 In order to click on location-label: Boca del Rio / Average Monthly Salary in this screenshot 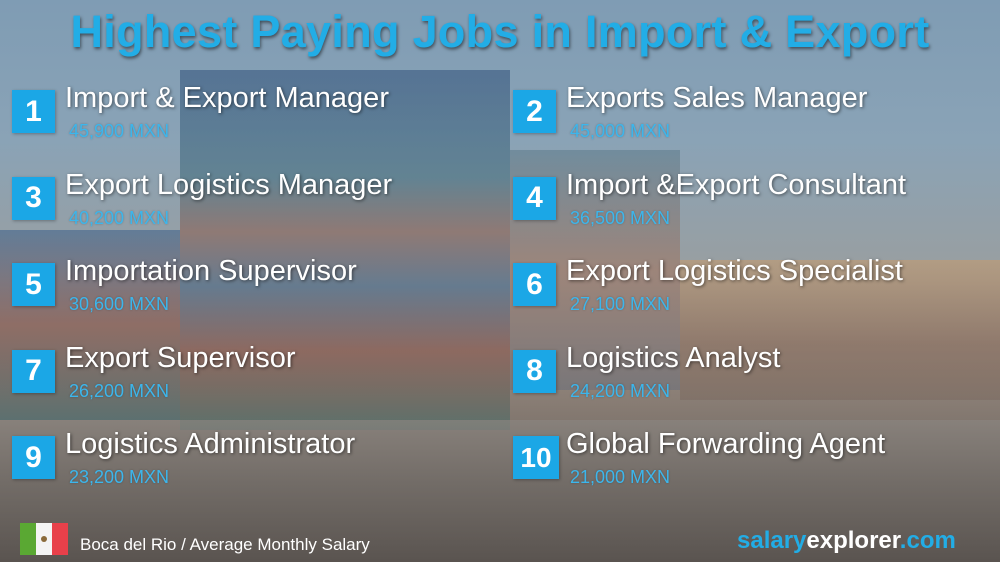, I will do `click(225, 544)`.